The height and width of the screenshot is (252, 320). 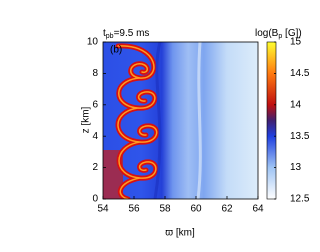 What do you see at coordinates (300, 73) in the screenshot?
I see `colorbar-tick-label: 14.5` at bounding box center [300, 73].